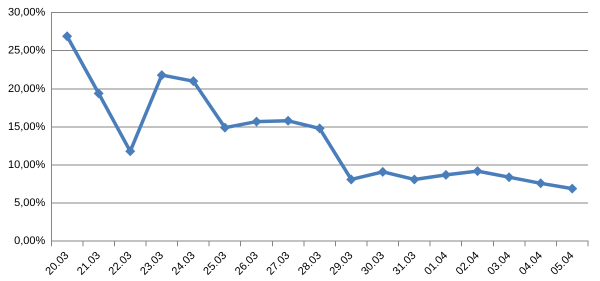  I want to click on y-tick-label: 0,00%, so click(30, 241).